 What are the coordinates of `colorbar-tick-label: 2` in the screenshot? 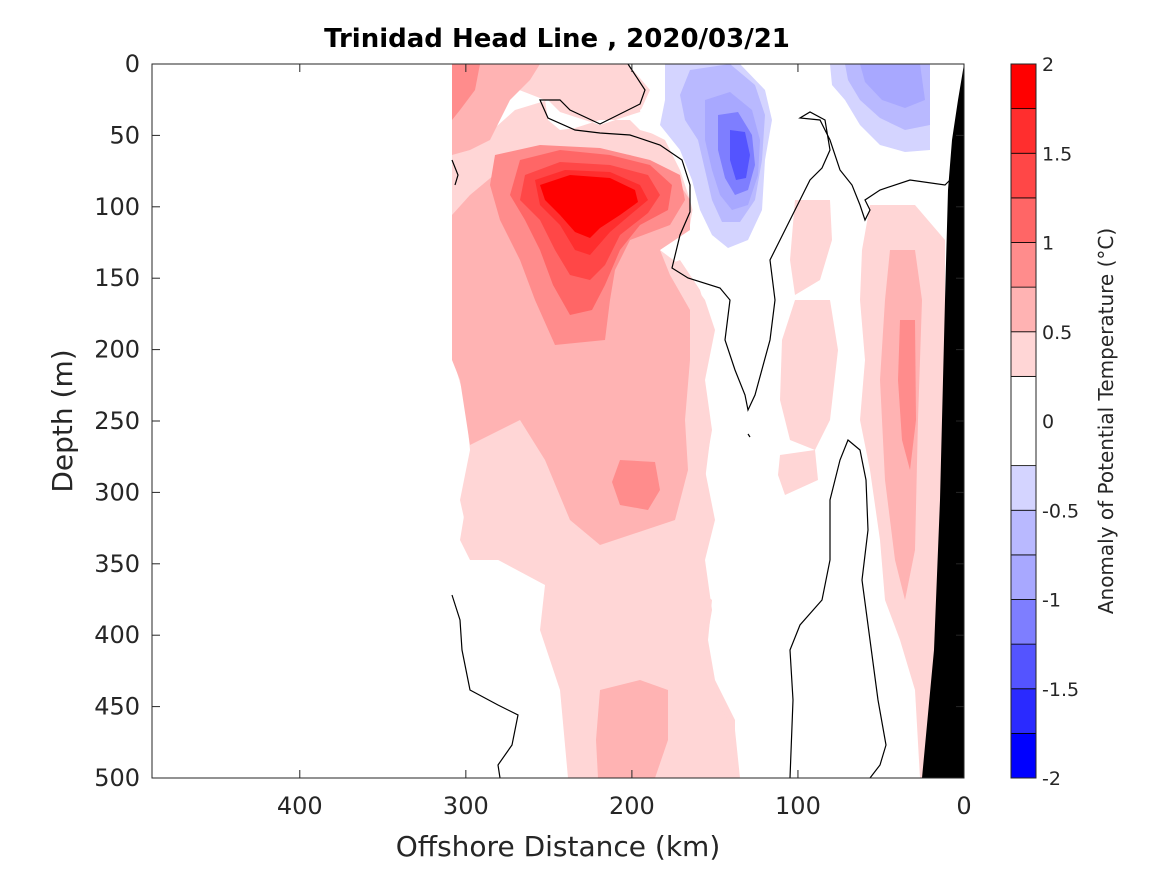 It's located at (1048, 65).